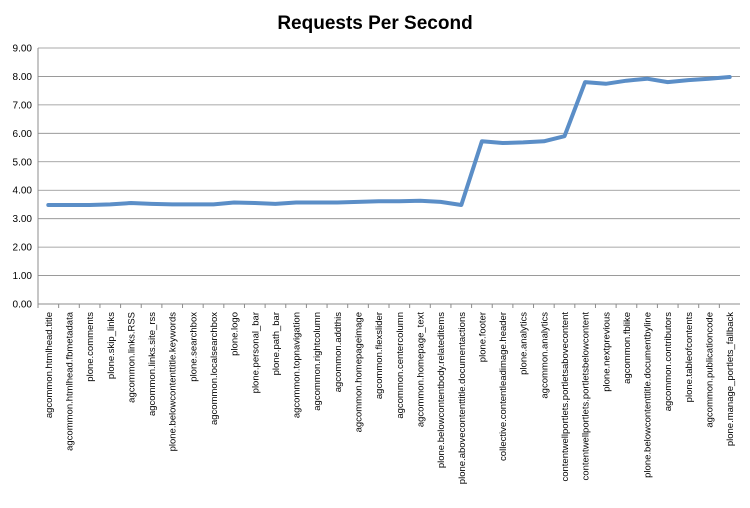 This screenshot has width=750, height=508. What do you see at coordinates (359, 372) in the screenshot?
I see `x-tick-label: agcommon.homepageimage` at bounding box center [359, 372].